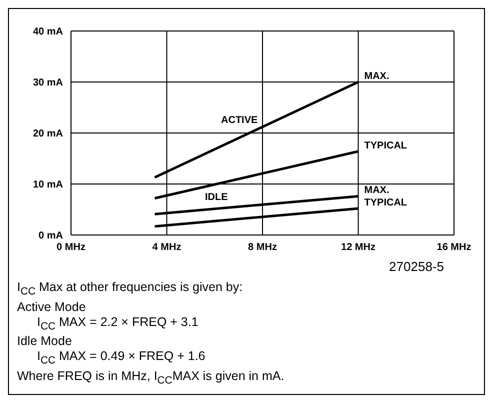 The height and width of the screenshot is (403, 493). I want to click on text: Idle Mode, so click(44, 341).